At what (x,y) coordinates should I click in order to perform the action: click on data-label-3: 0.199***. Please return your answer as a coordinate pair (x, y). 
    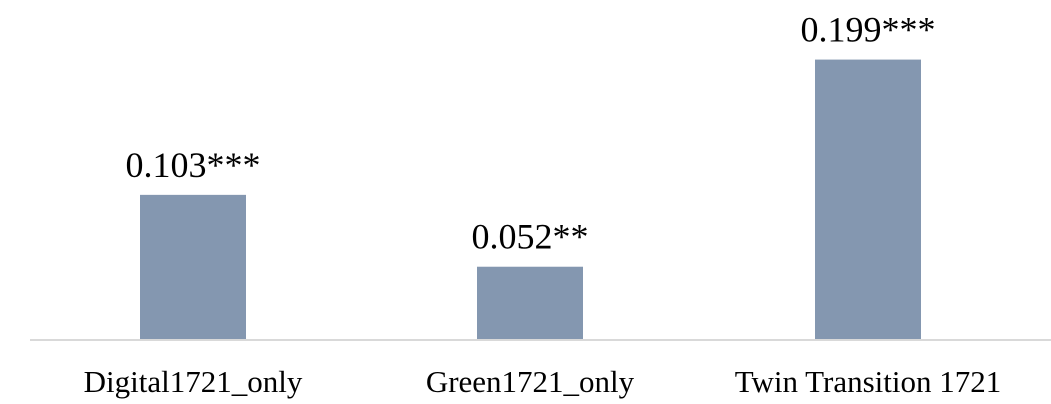
    Looking at the image, I should click on (868, 30).